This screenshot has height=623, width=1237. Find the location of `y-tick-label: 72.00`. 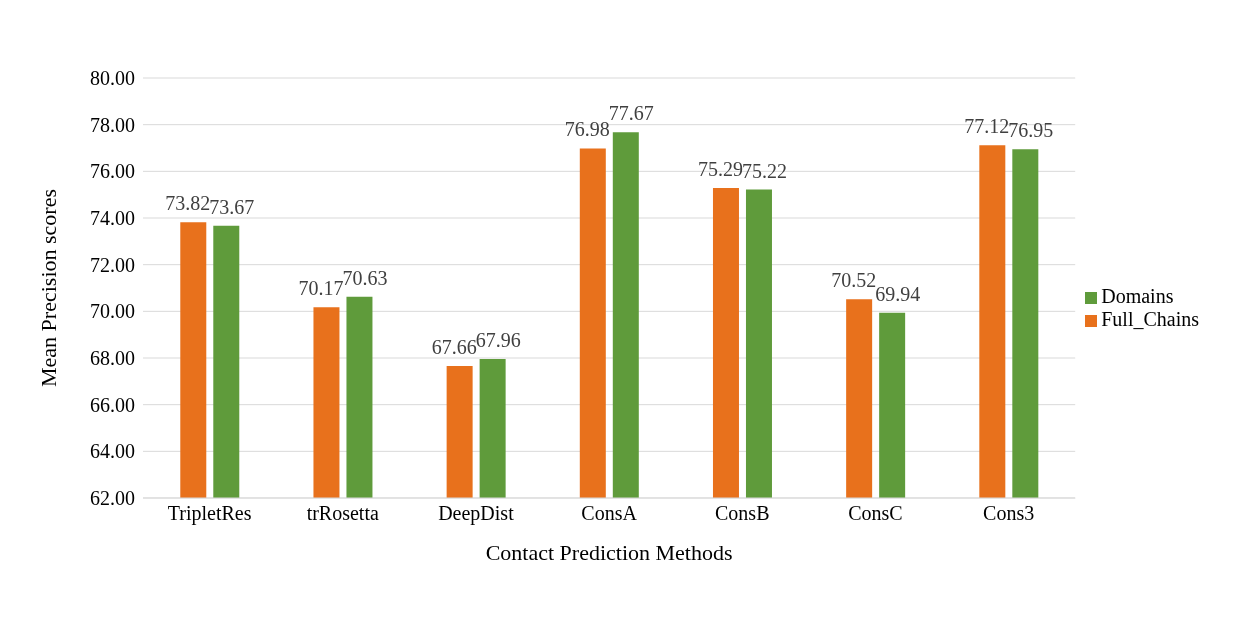

y-tick-label: 72.00 is located at coordinates (112, 264).